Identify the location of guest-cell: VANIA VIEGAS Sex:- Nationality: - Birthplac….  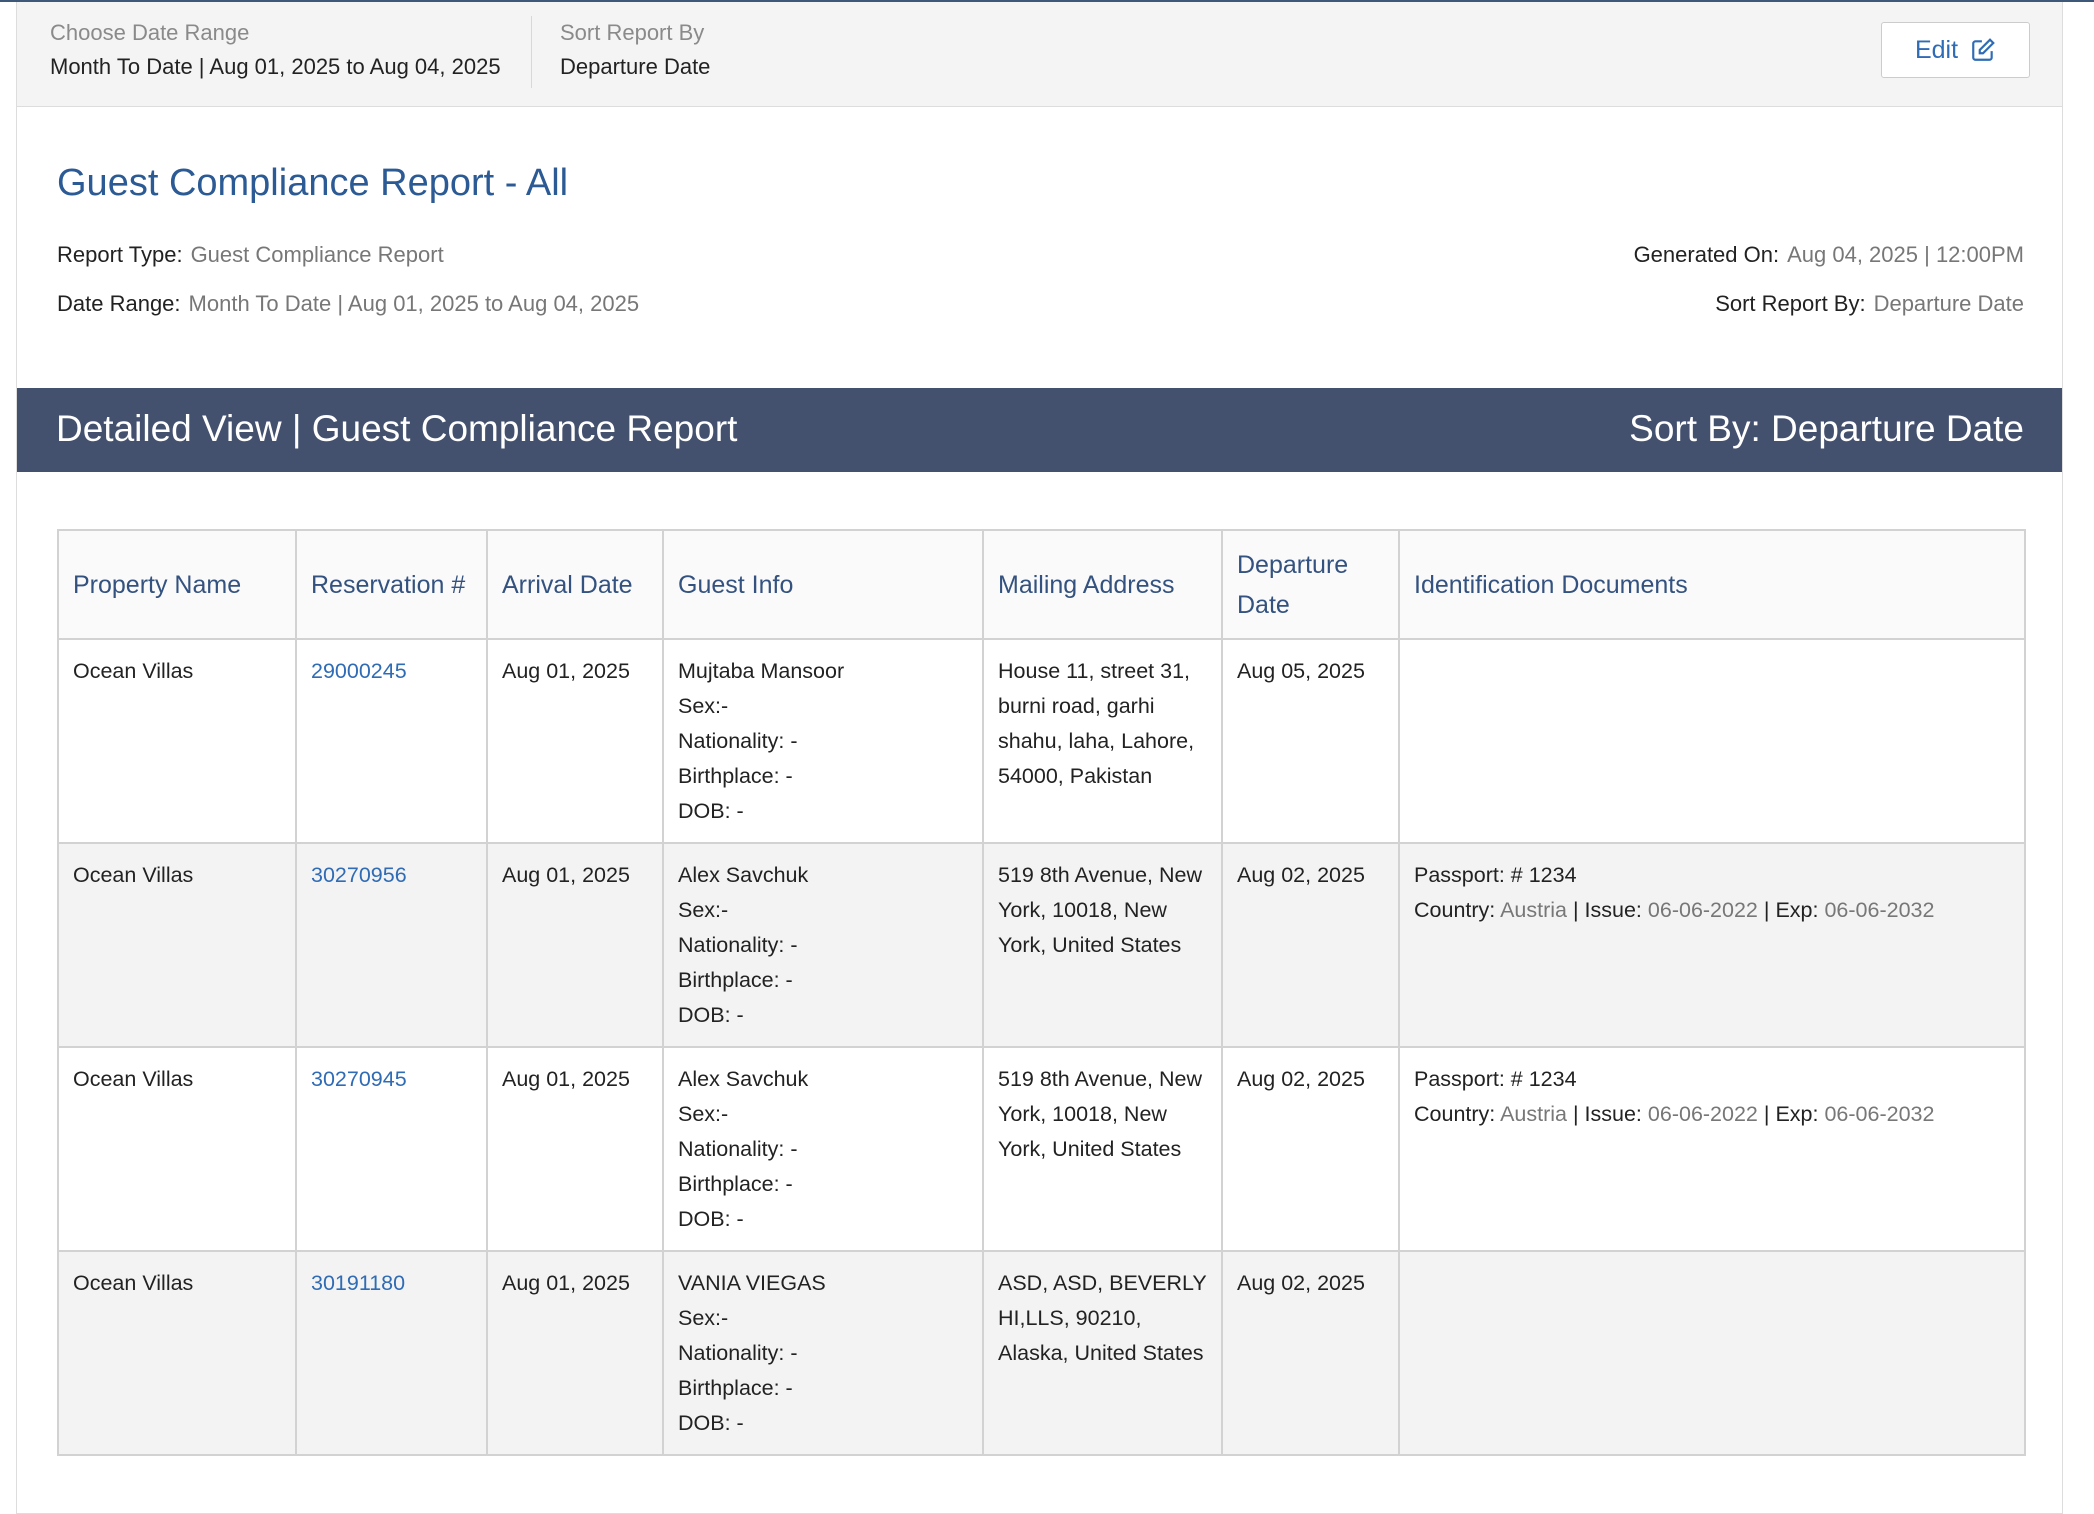
(823, 1353).